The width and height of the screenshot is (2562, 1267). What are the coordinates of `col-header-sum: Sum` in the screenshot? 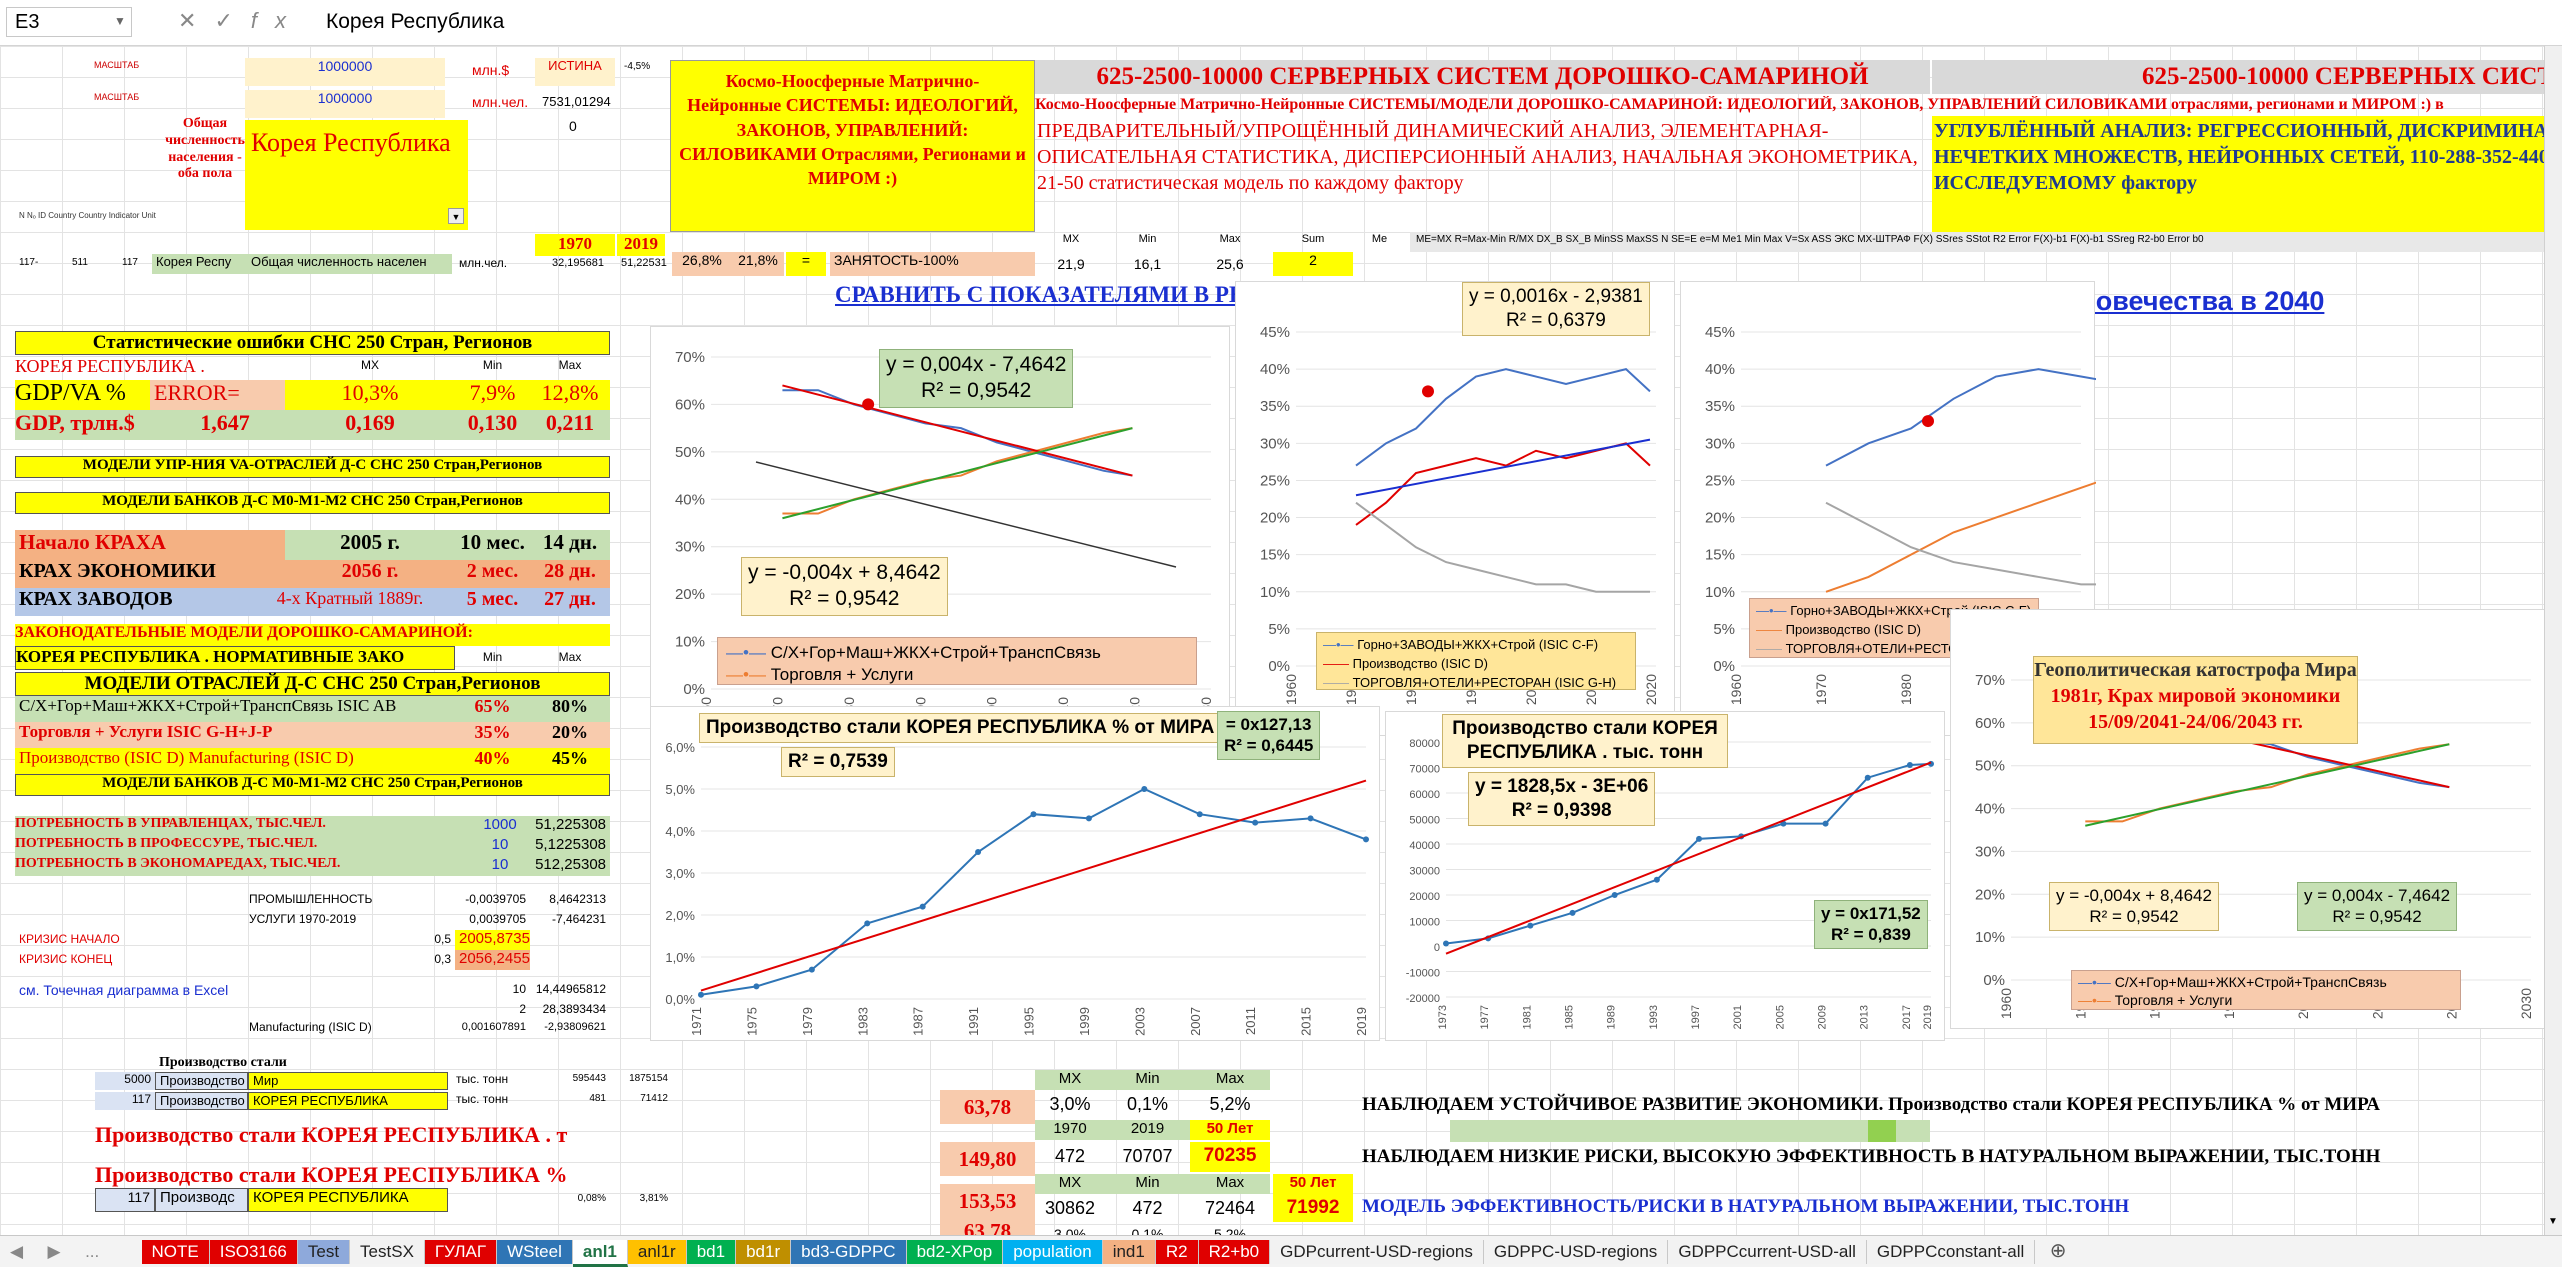 It's located at (1313, 239).